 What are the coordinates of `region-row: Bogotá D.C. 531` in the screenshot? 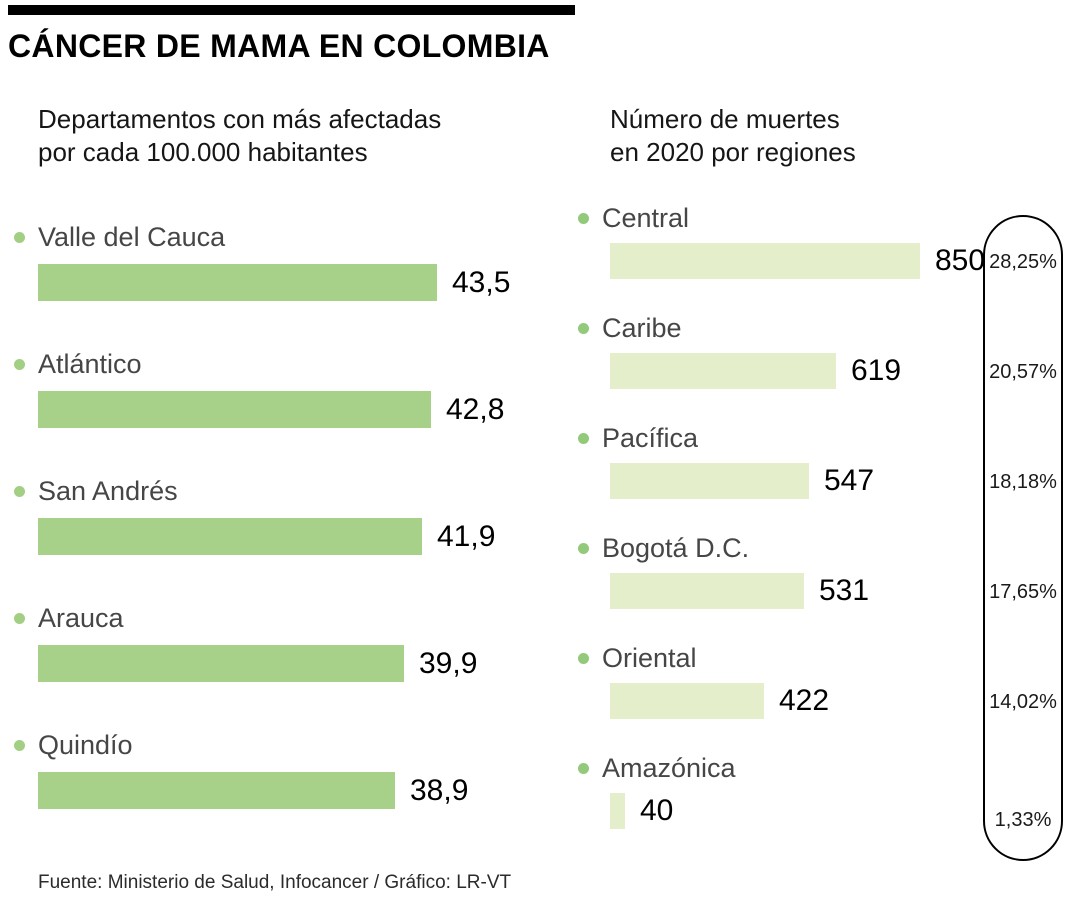 It's located at (778, 588).